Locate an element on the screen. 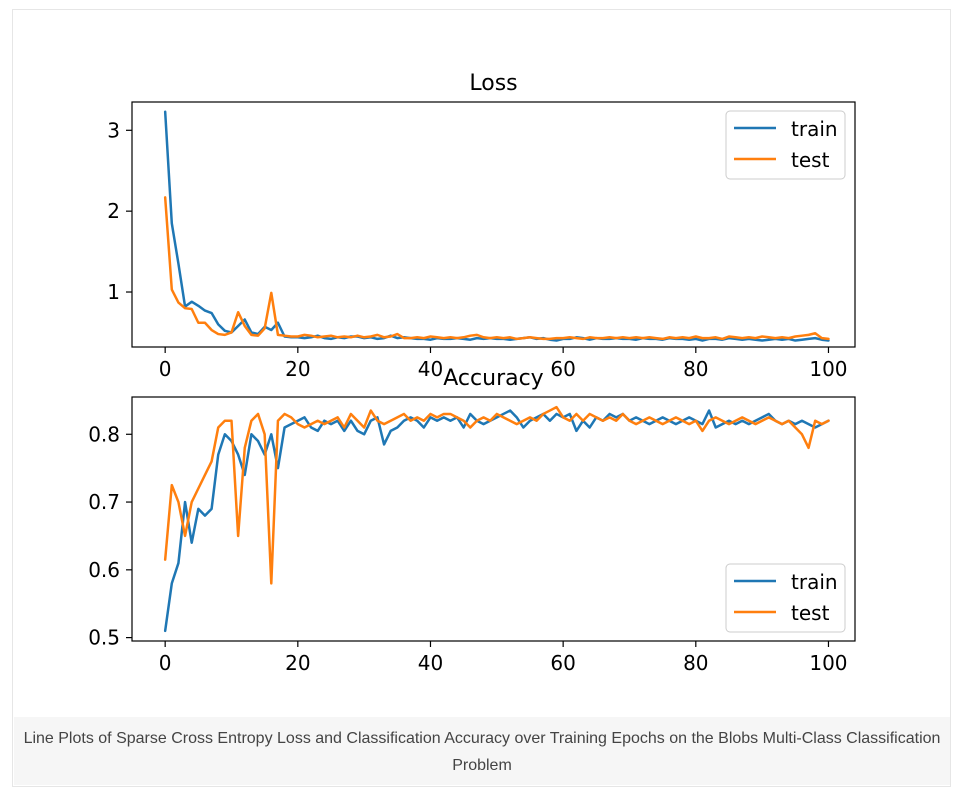 The width and height of the screenshot is (963, 795). loss-legend-train-label: train is located at coordinates (814, 129).